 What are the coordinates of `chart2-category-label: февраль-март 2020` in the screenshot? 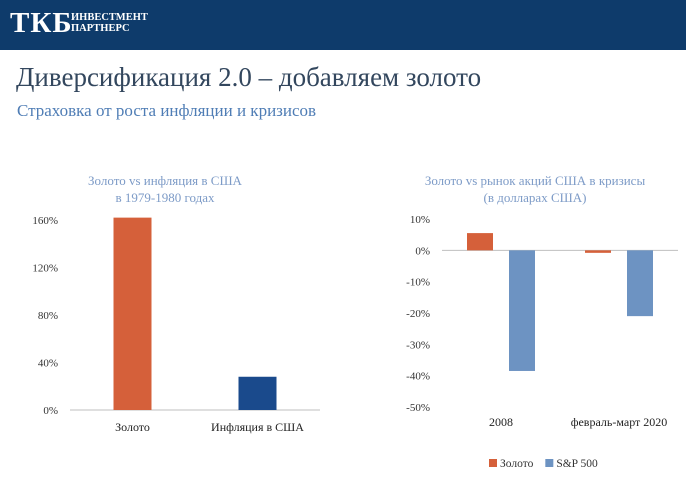 It's located at (619, 422).